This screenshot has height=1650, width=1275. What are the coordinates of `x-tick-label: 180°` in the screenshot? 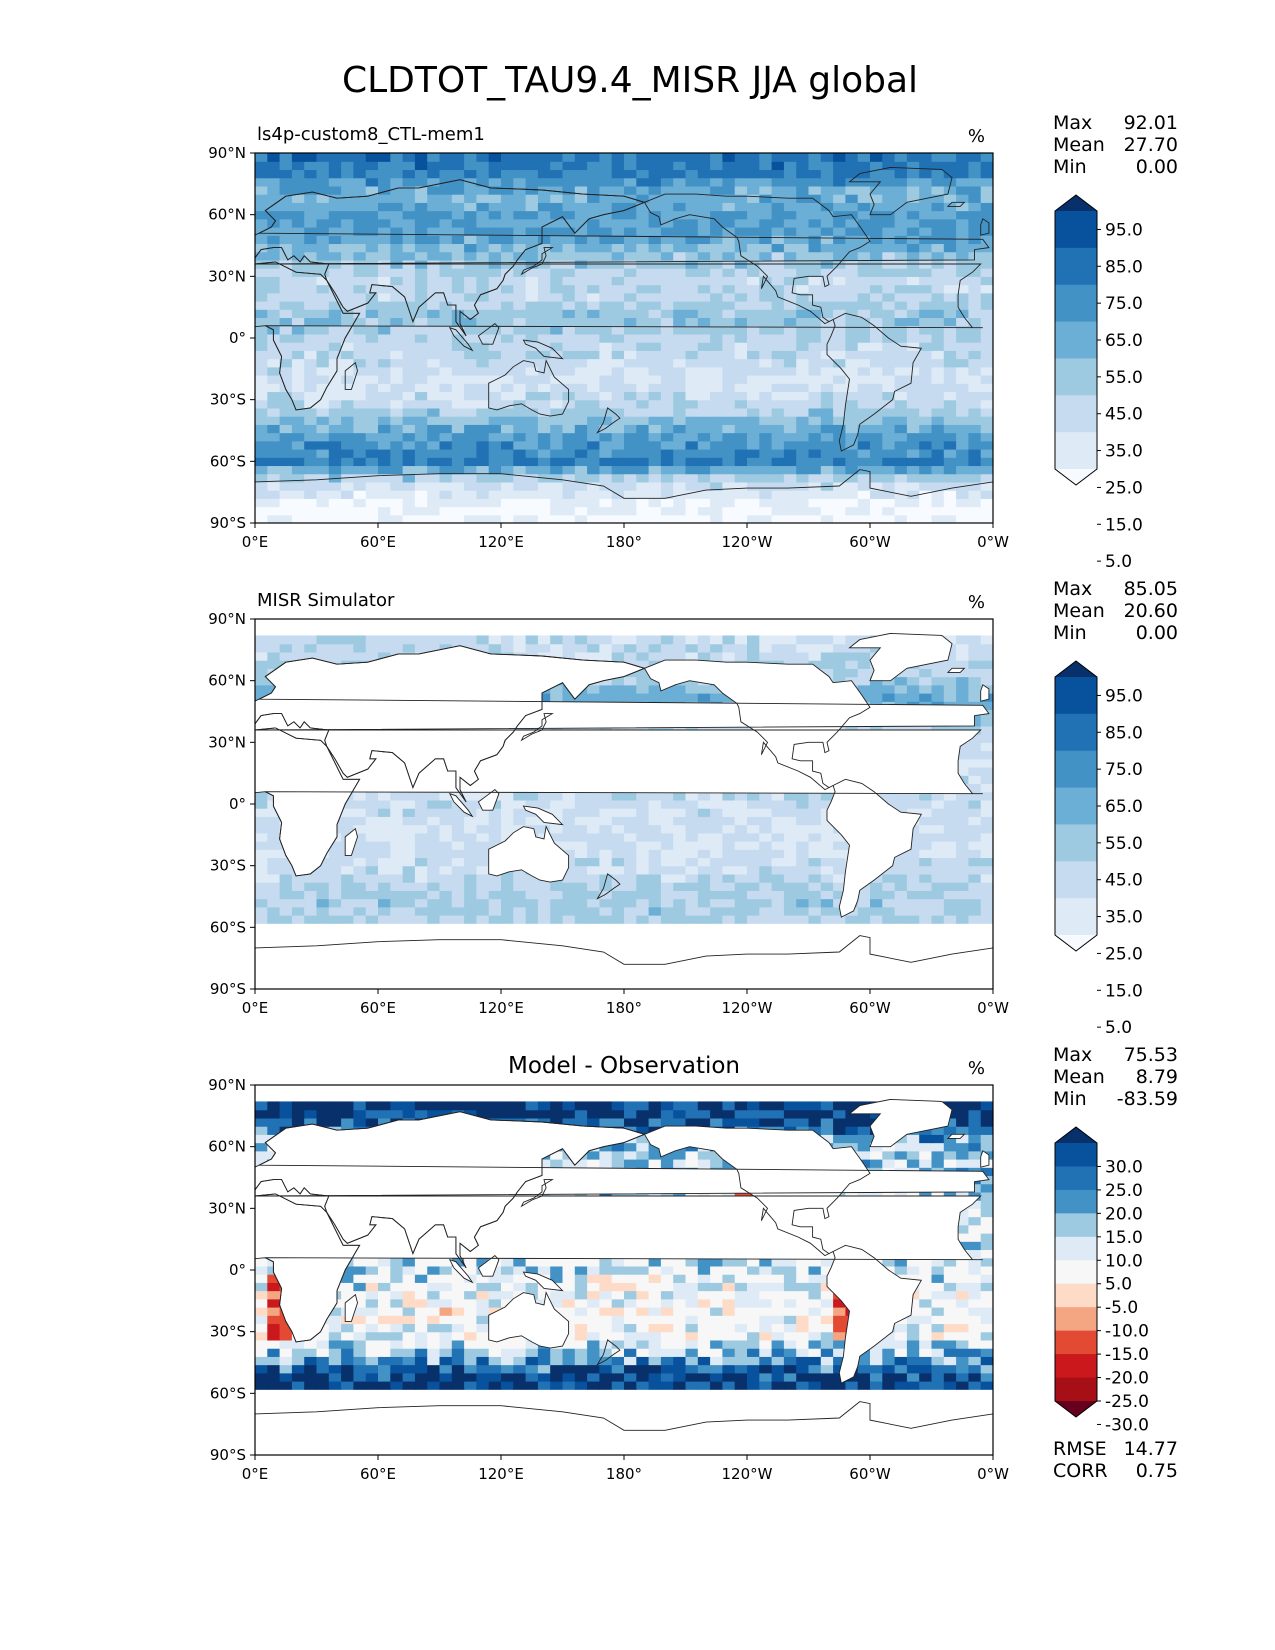 It's located at (624, 1474).